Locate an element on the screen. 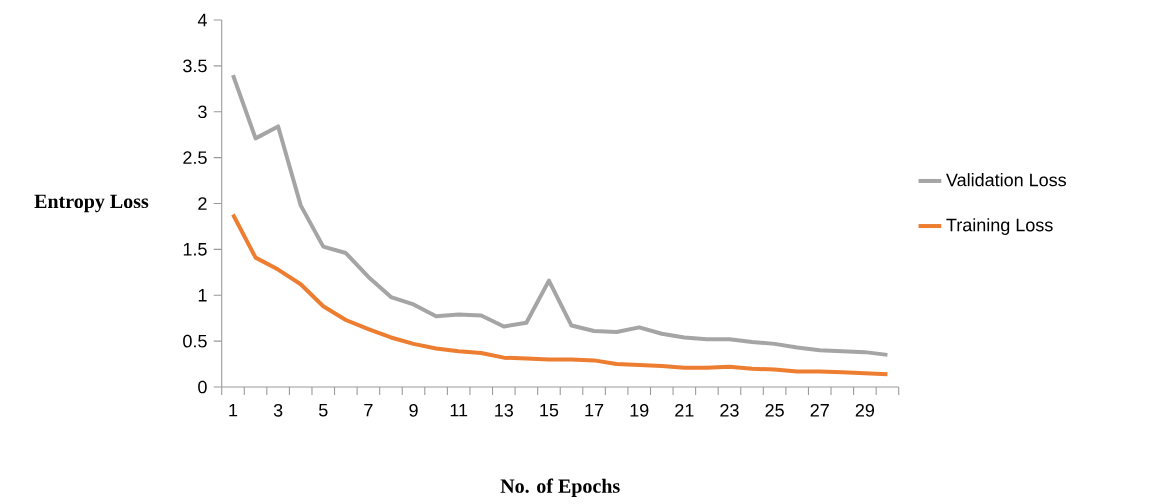 The height and width of the screenshot is (504, 1161). x-tick-label: 3 is located at coordinates (278, 410).